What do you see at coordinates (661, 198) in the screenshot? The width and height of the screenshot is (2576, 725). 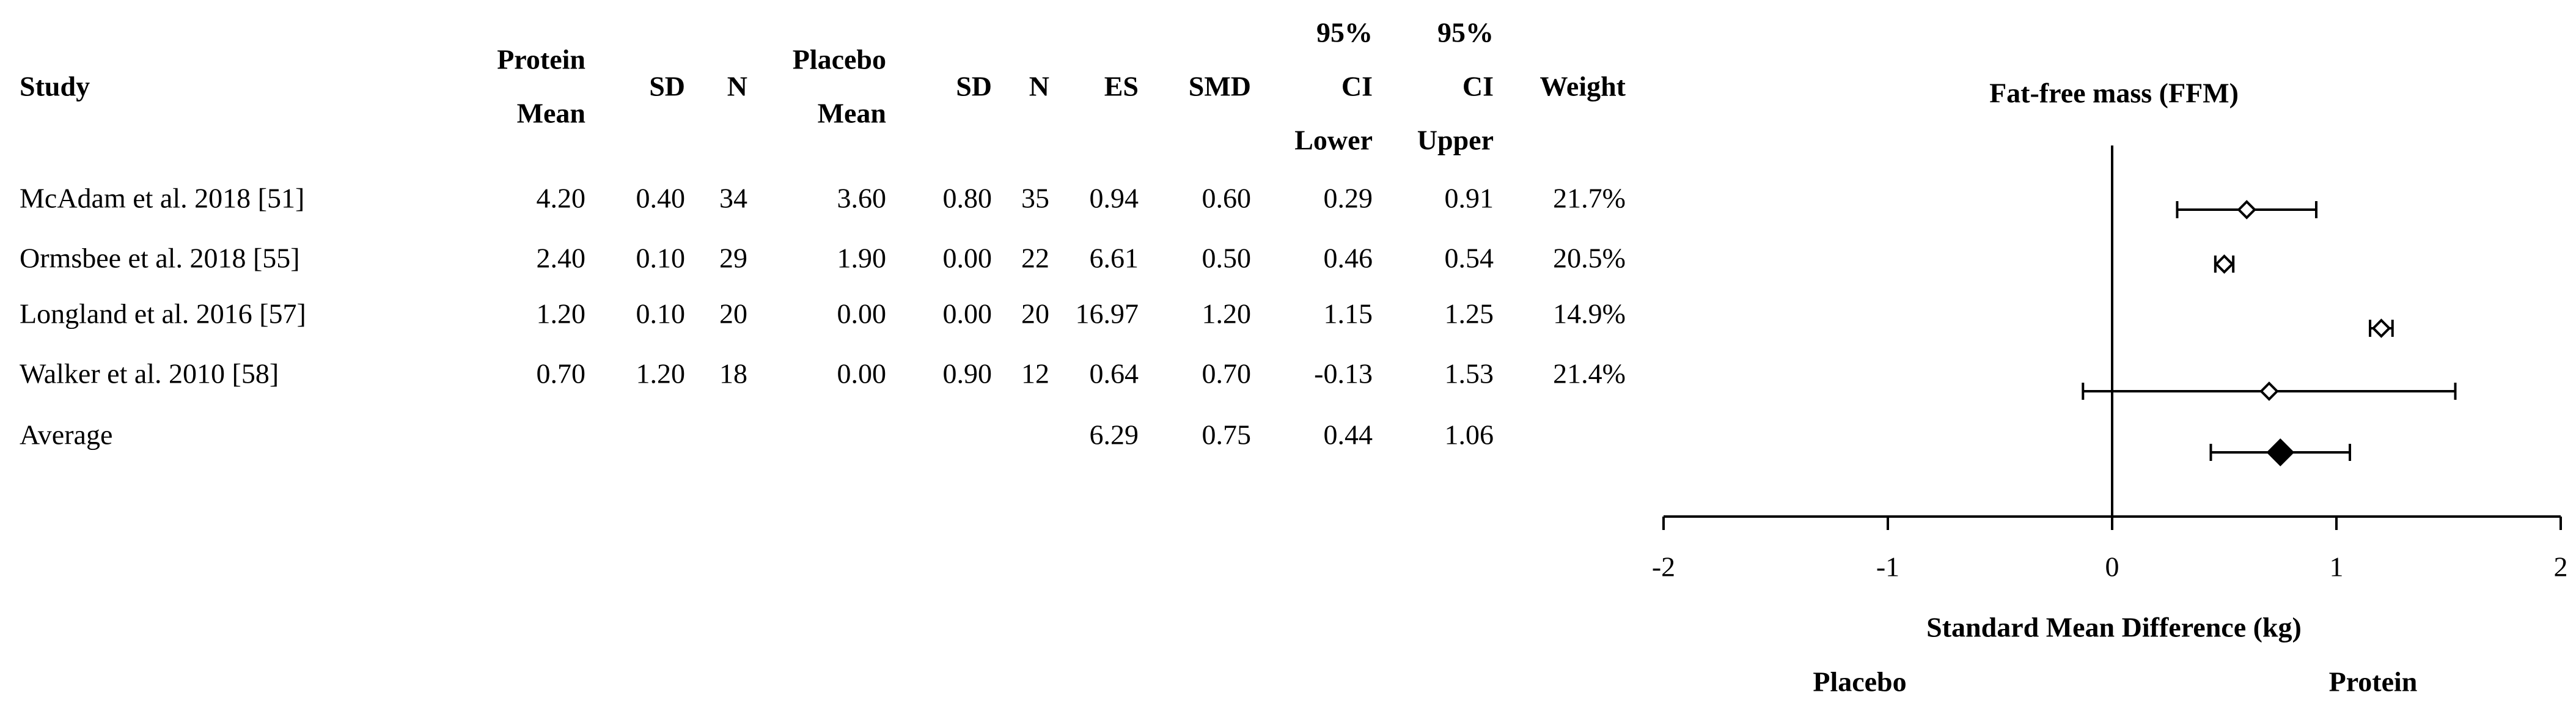 I see `table-cell: 0.40` at bounding box center [661, 198].